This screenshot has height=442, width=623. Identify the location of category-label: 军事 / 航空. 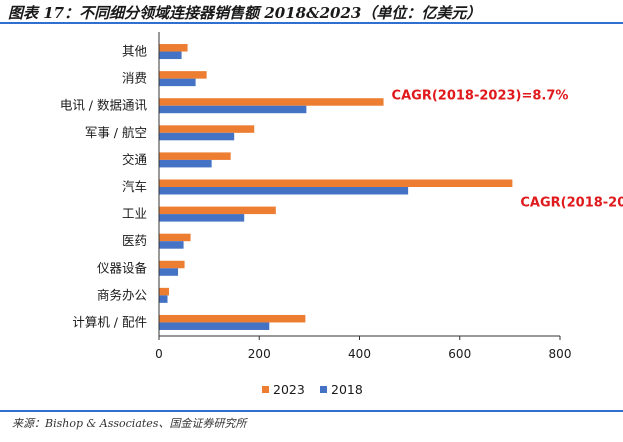
(116, 132).